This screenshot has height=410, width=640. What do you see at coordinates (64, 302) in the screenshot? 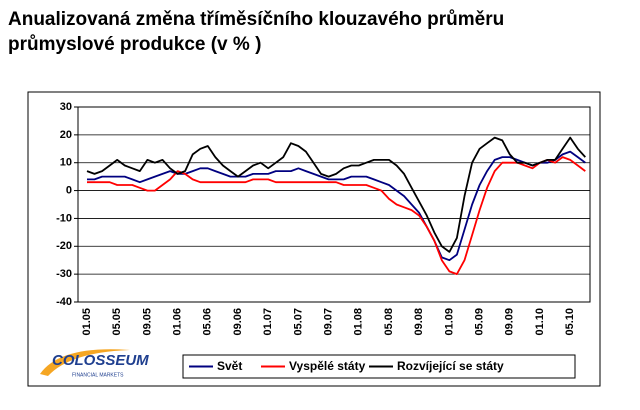
I see `y-tick-label: -40` at bounding box center [64, 302].